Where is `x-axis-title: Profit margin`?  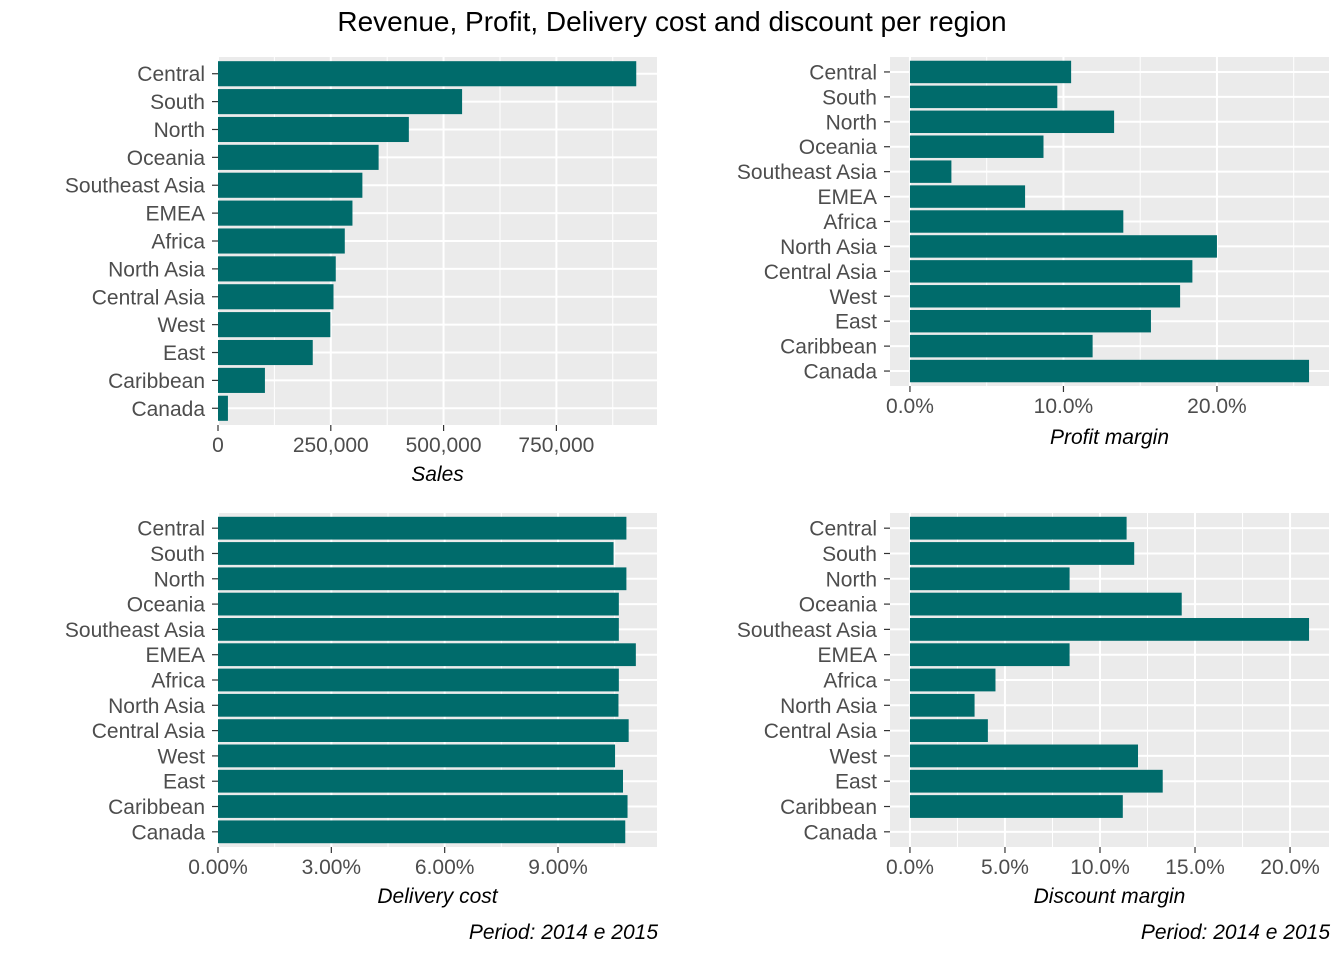 x-axis-title: Profit margin is located at coordinates (1109, 437).